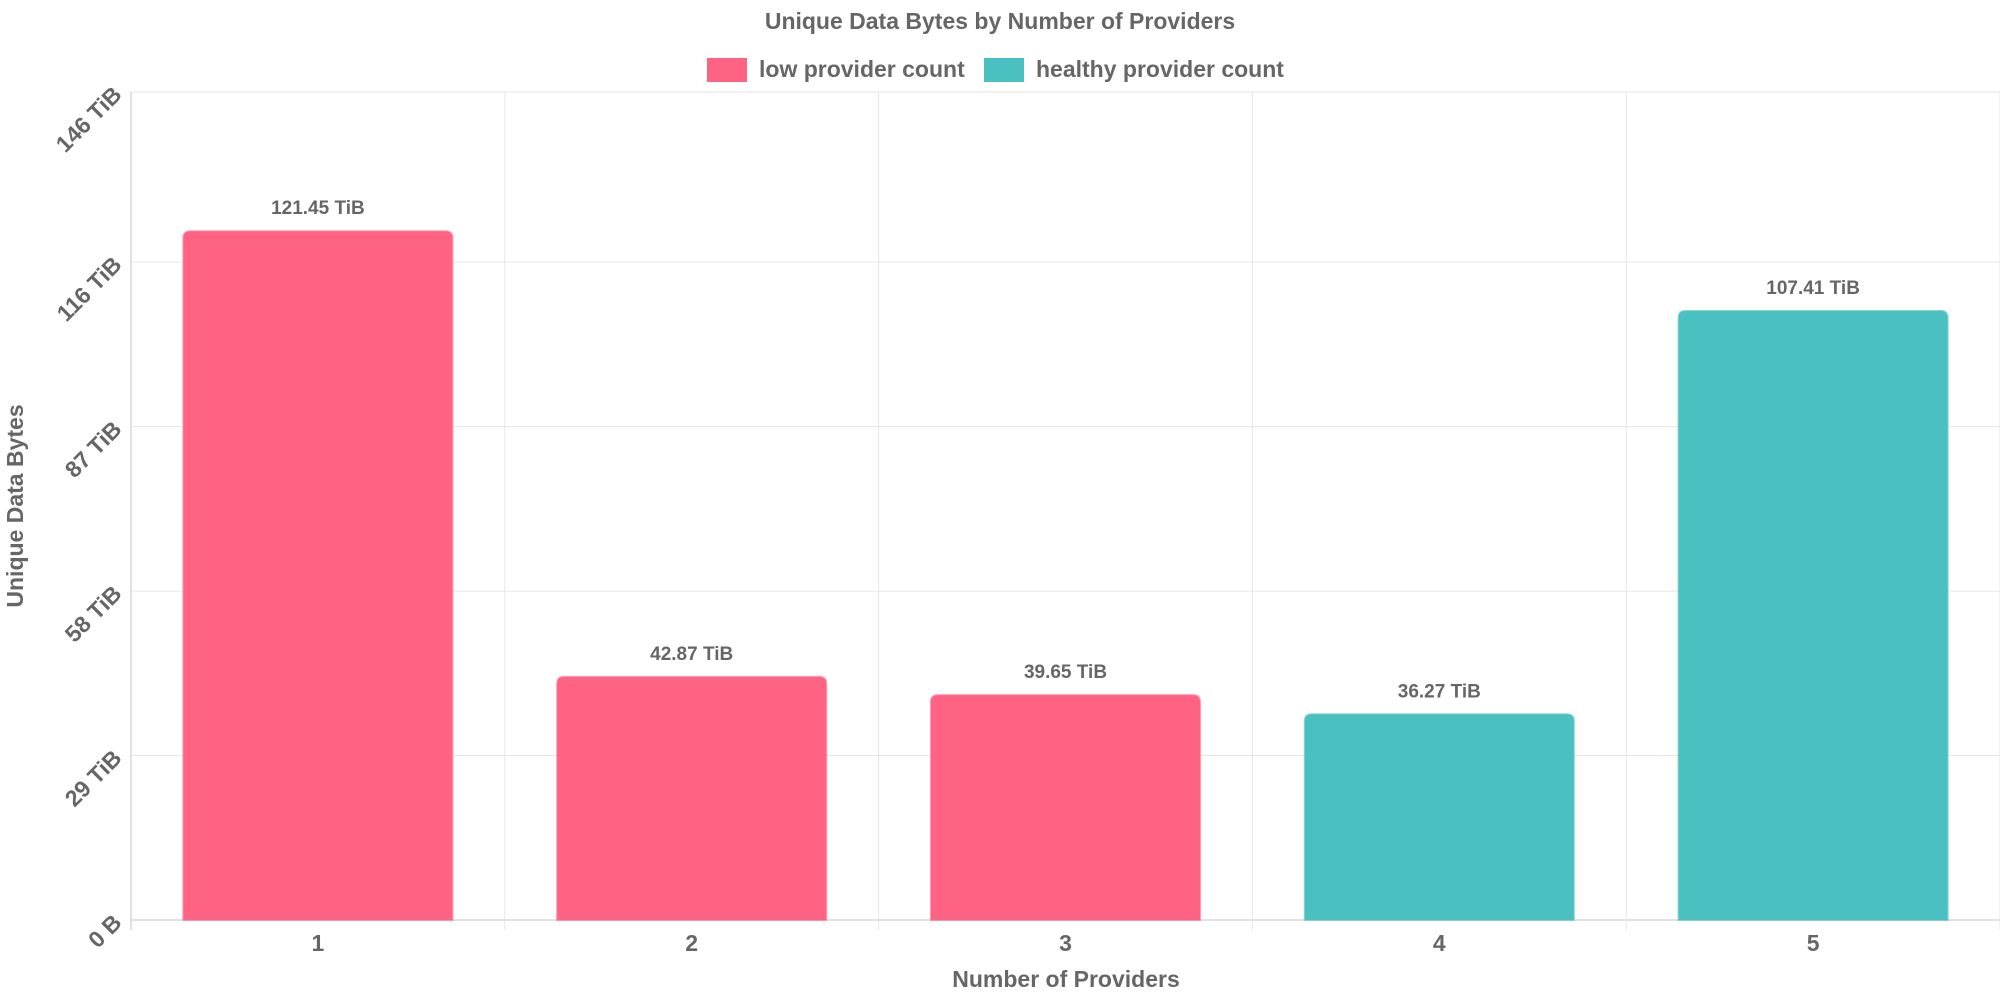 The width and height of the screenshot is (2000, 1000). What do you see at coordinates (89, 119) in the screenshot?
I see `y-tick-label: 146 TiB` at bounding box center [89, 119].